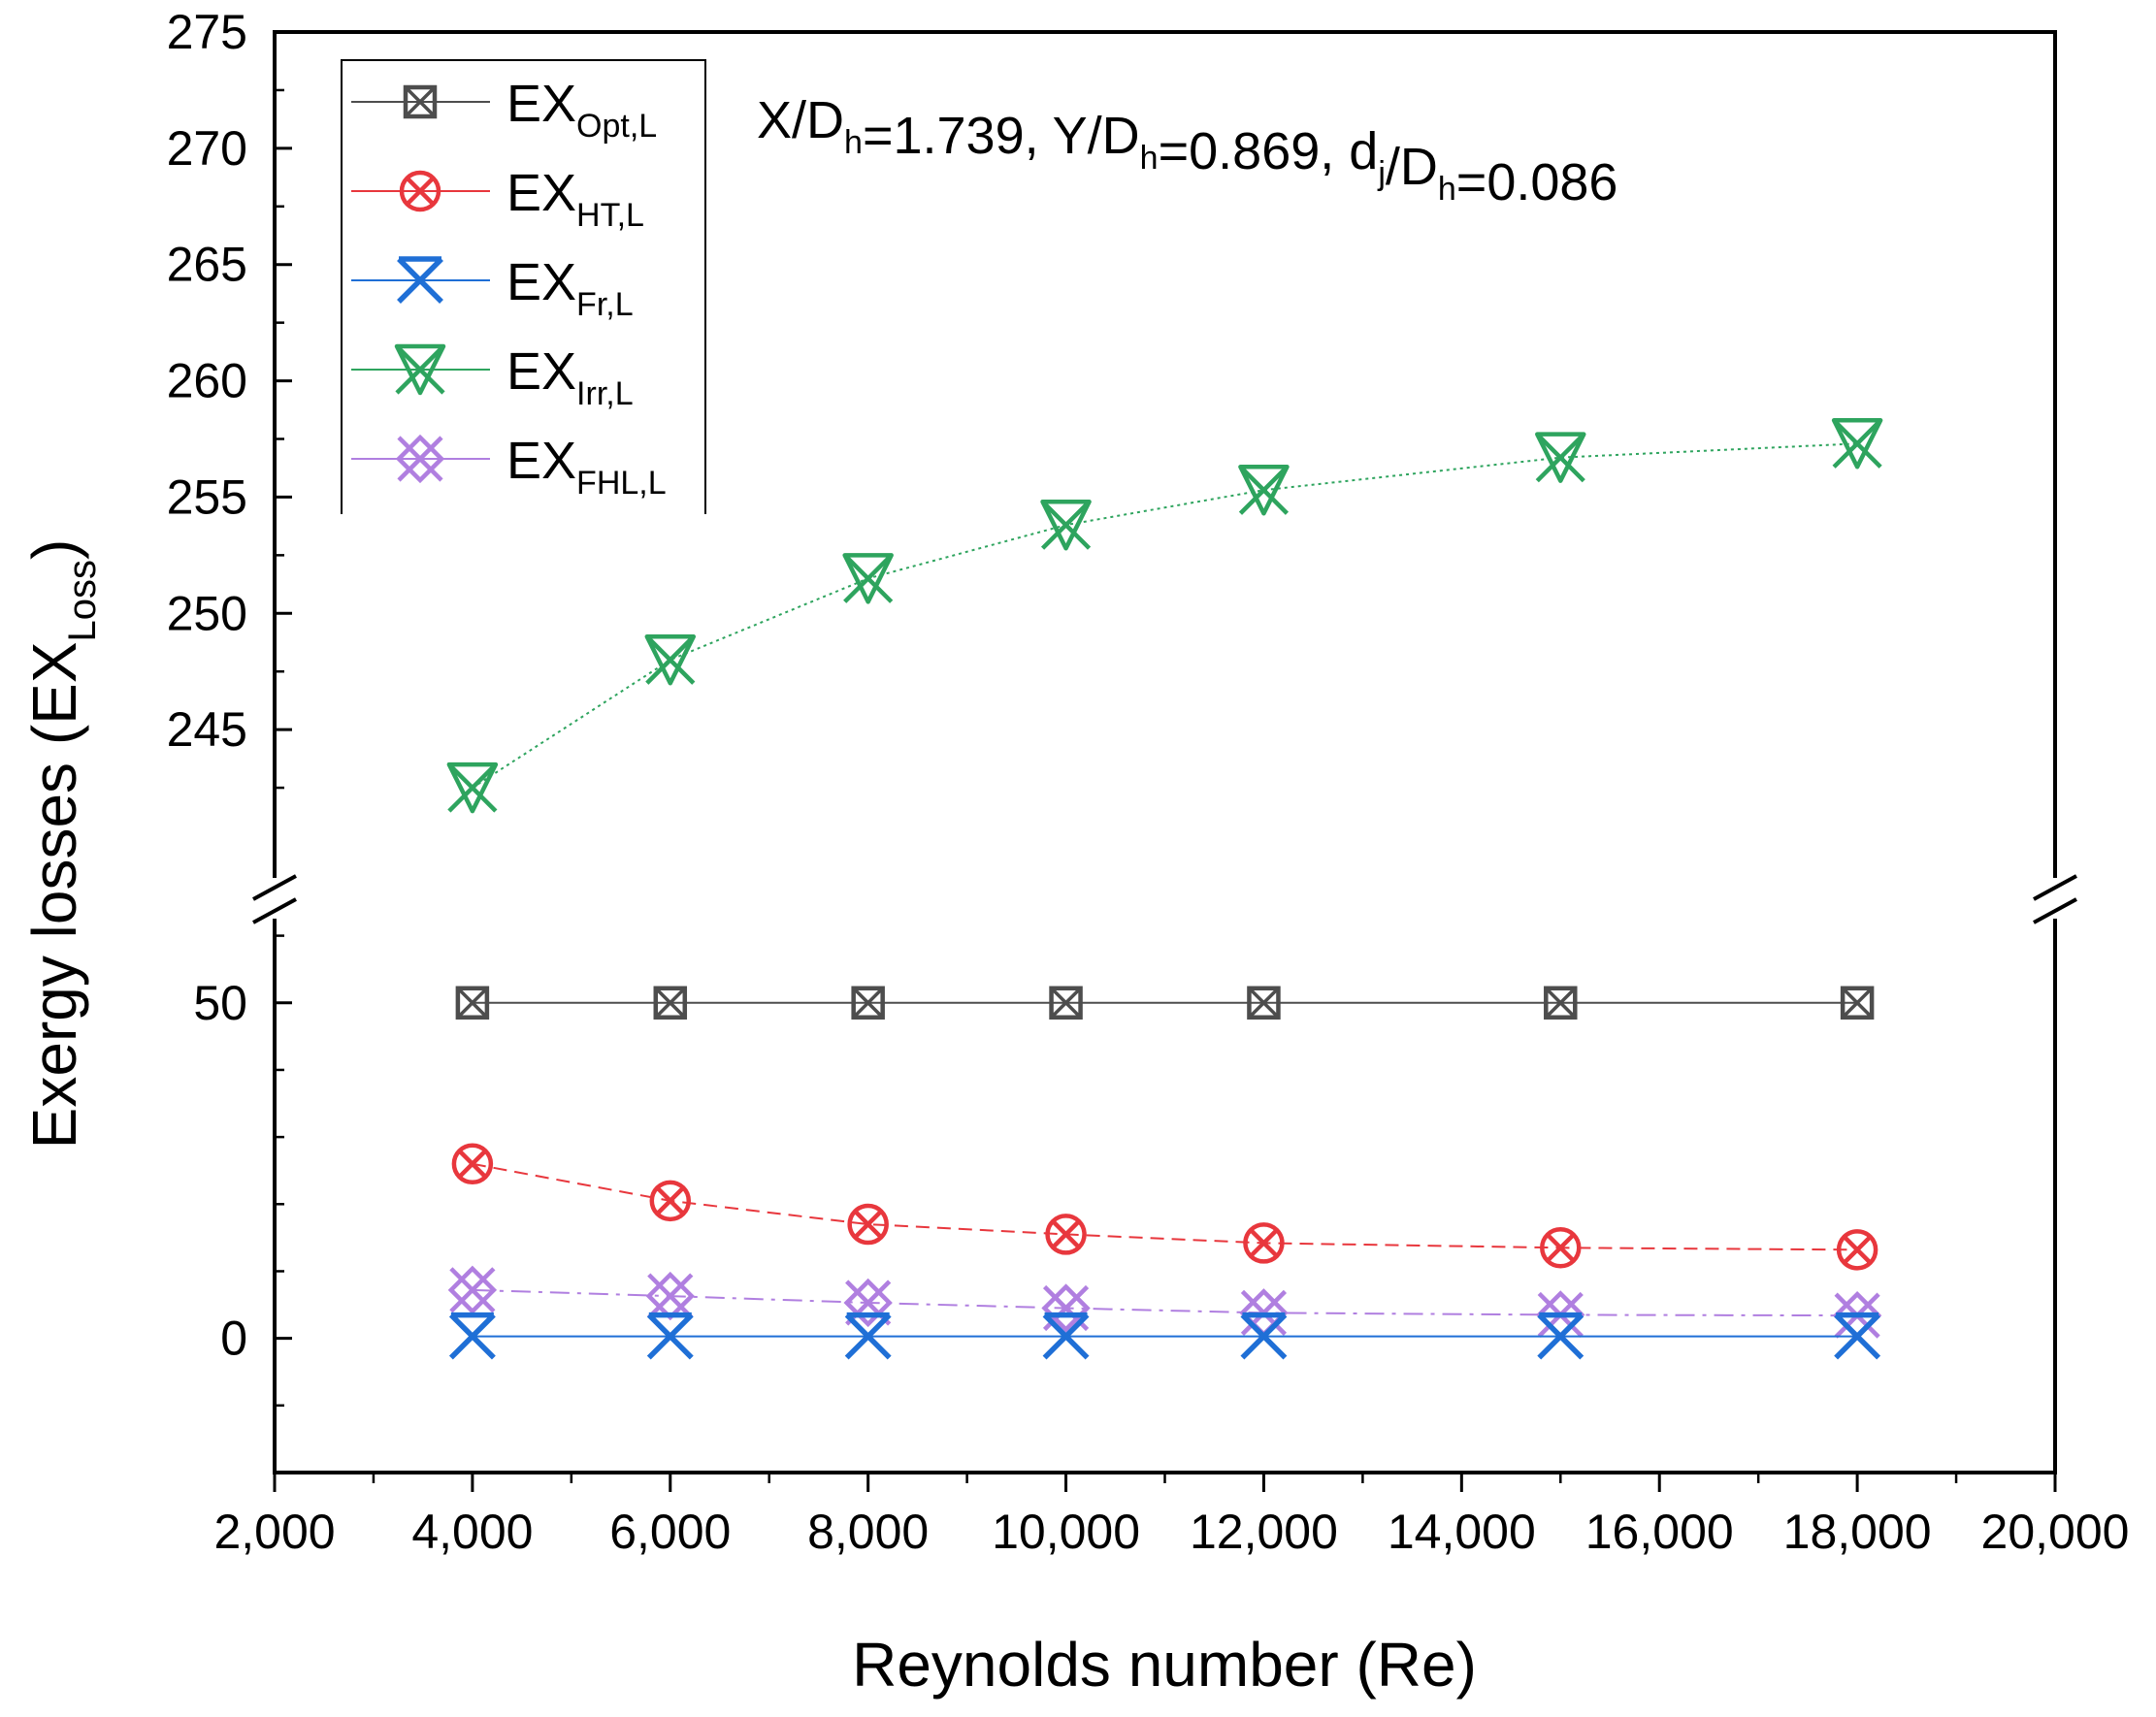  What do you see at coordinates (207, 613) in the screenshot?
I see `y-tick-label: 250` at bounding box center [207, 613].